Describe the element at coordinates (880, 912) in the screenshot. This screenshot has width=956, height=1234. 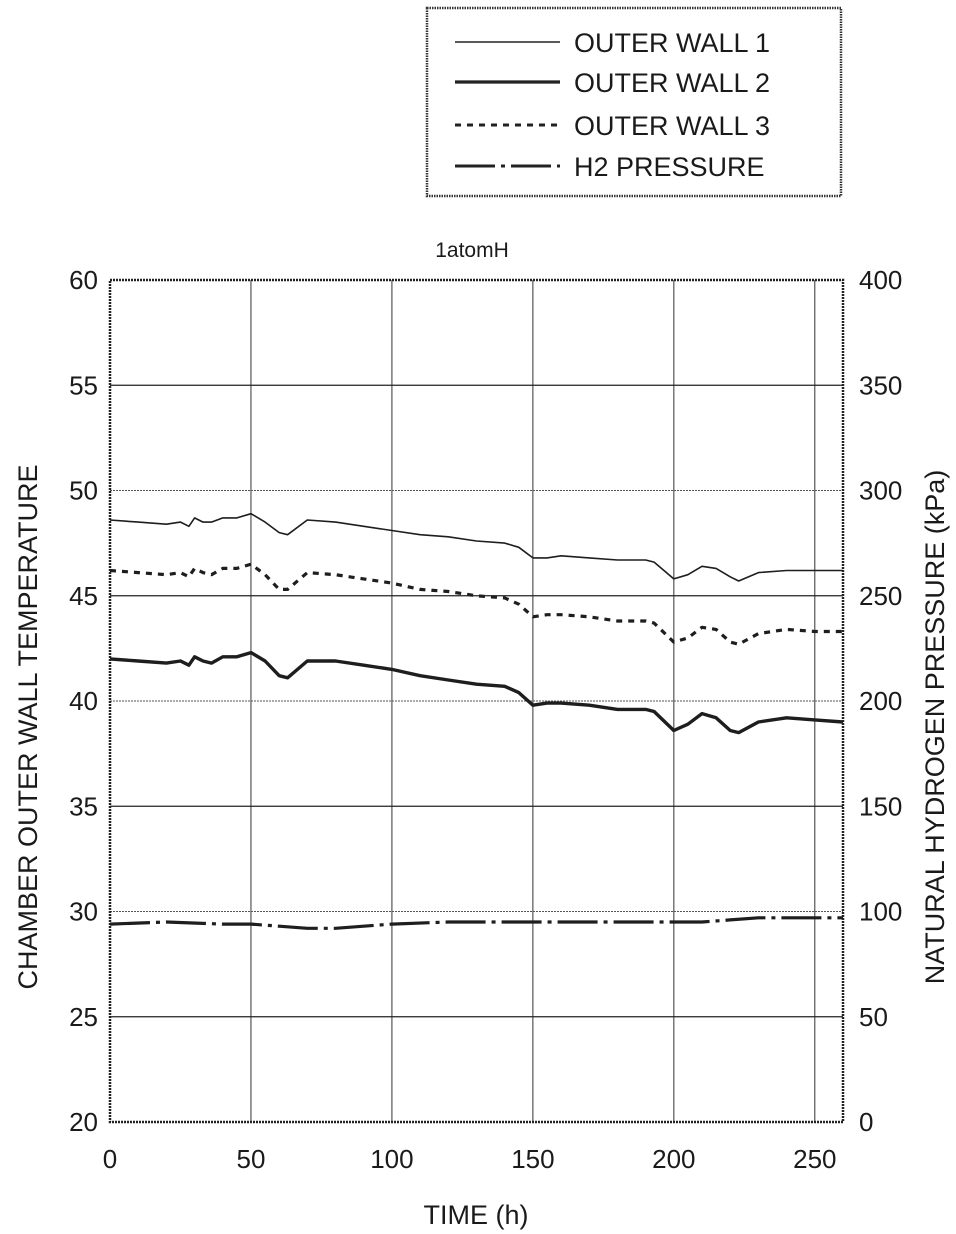
I see `y-right-tick-label: 100` at that location.